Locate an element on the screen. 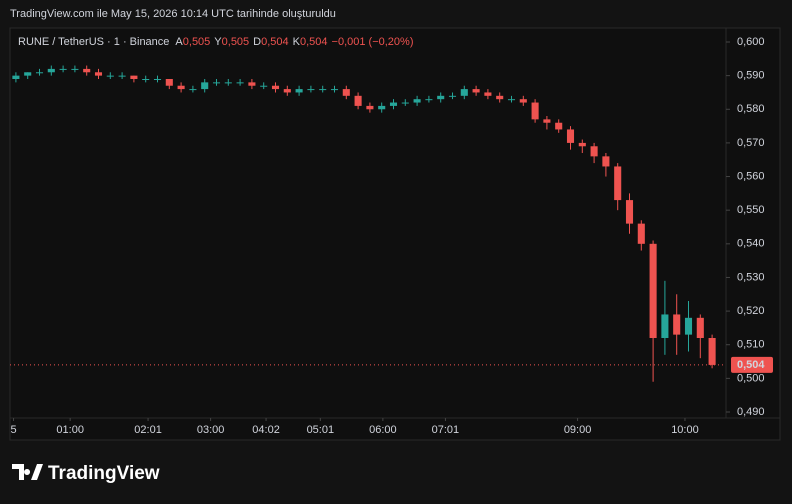 This screenshot has height=504, width=792. change: −0,001 (−0,20%) is located at coordinates (373, 42).